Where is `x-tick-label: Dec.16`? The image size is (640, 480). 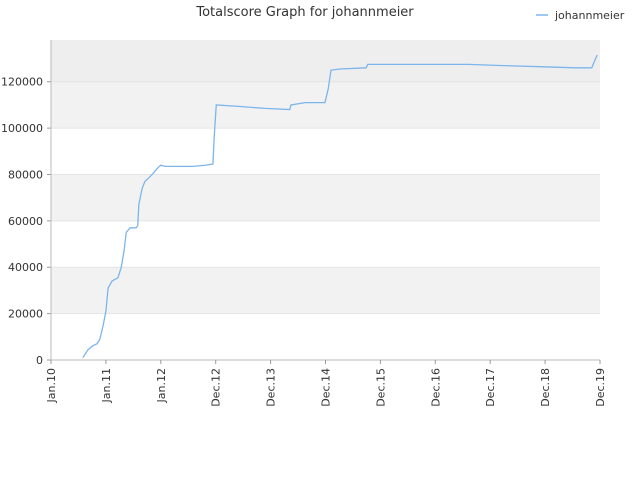 x-tick-label: Dec.16 is located at coordinates (435, 387).